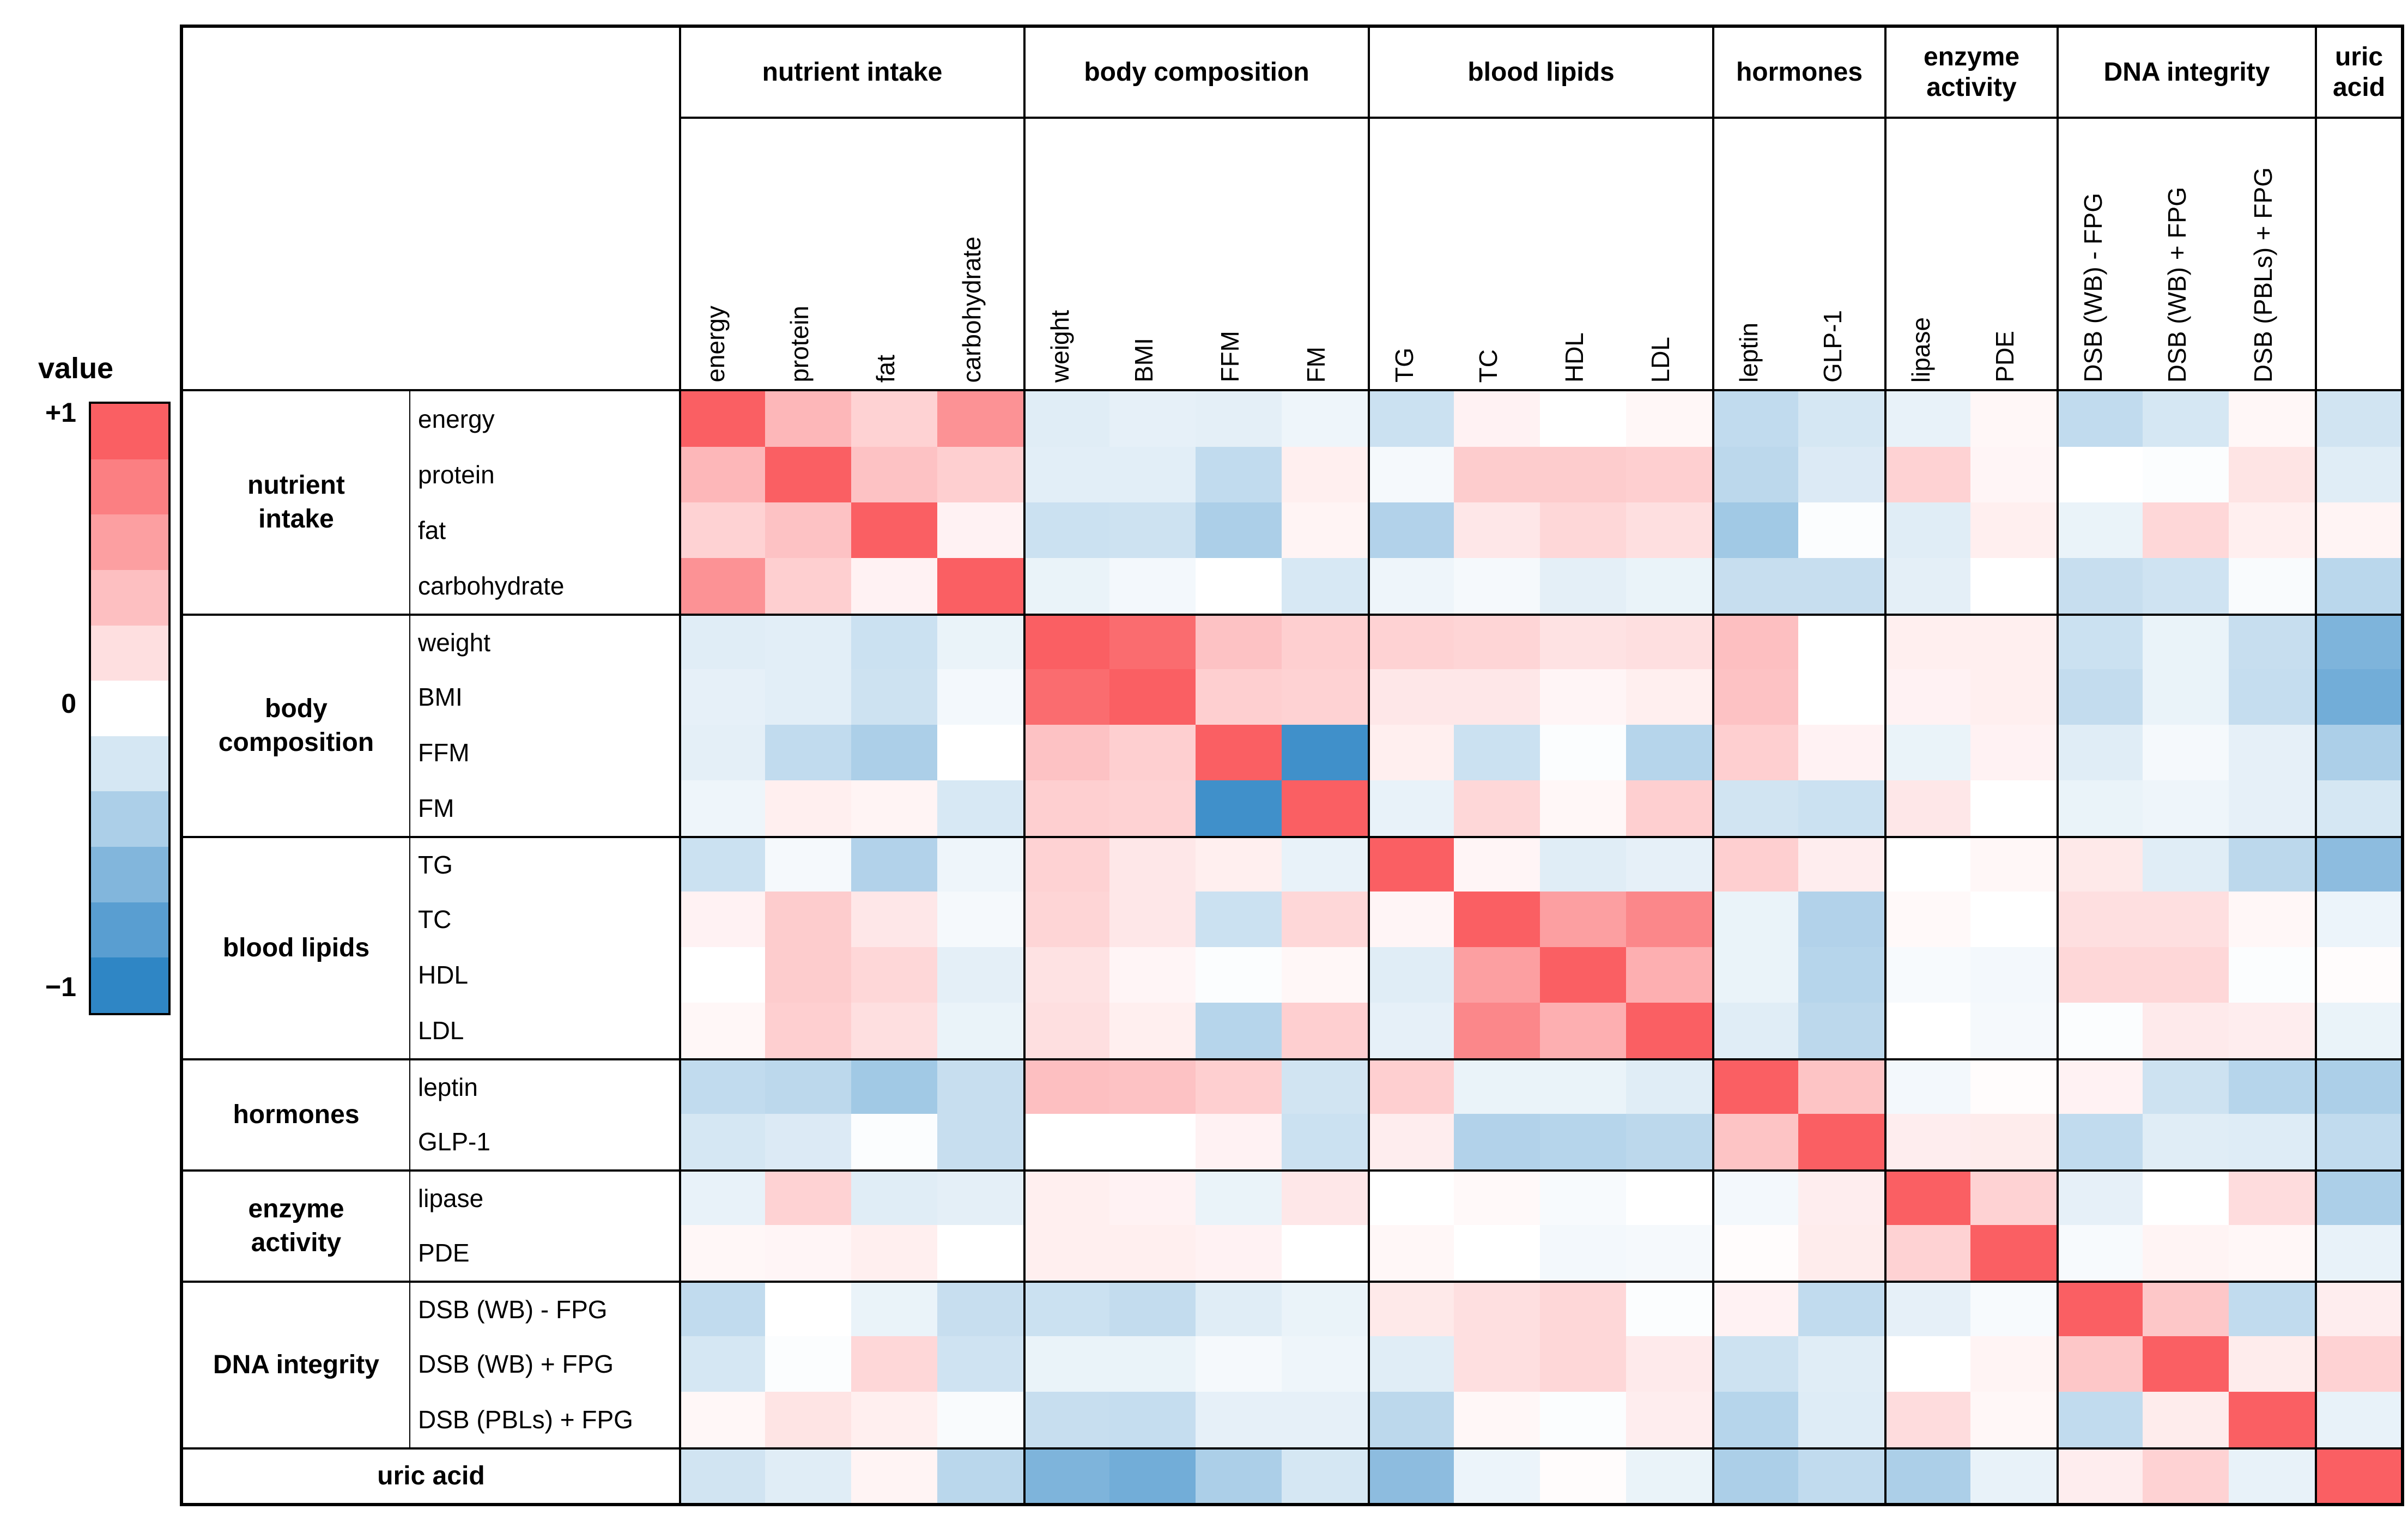  Describe the element at coordinates (544, 1308) in the screenshot. I see `row-label-cell: DSB (WB) - FPG` at that location.